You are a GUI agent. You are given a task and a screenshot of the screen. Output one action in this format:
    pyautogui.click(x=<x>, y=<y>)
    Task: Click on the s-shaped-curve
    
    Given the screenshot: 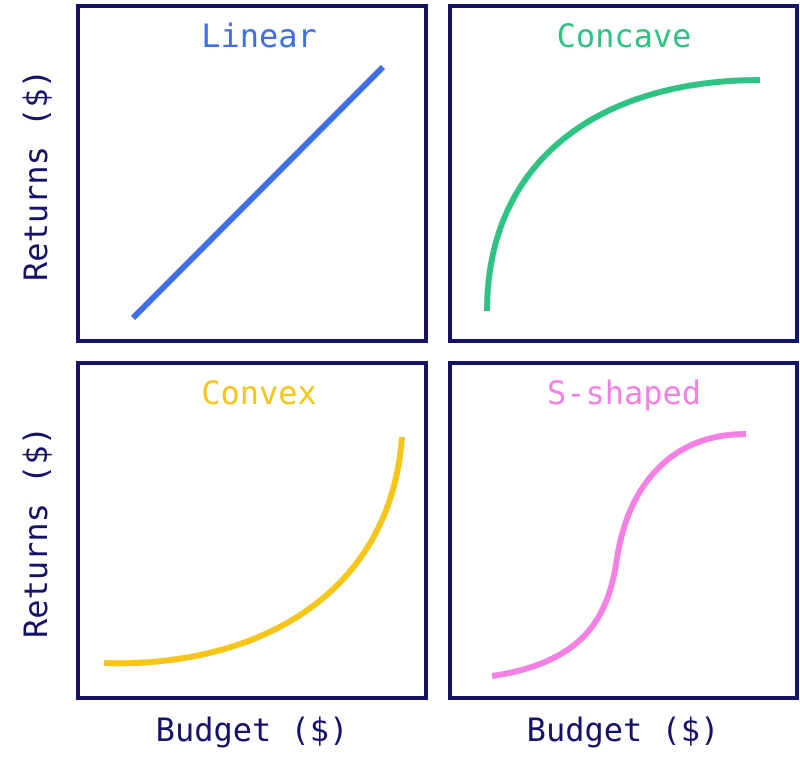 What is the action you would take?
    pyautogui.click(x=619, y=555)
    